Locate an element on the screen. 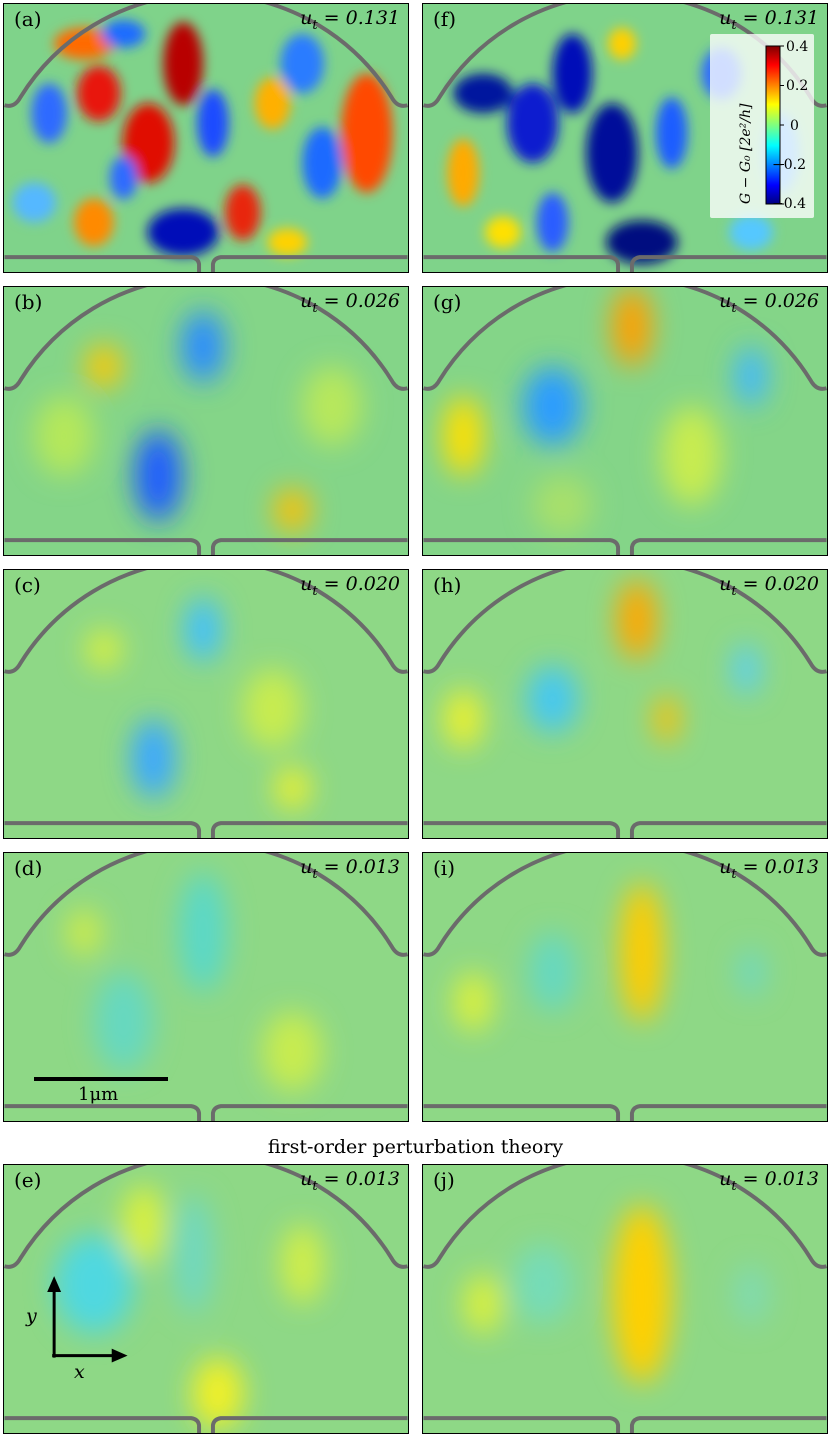  colorbar-tick: 0.2 is located at coordinates (797, 86).